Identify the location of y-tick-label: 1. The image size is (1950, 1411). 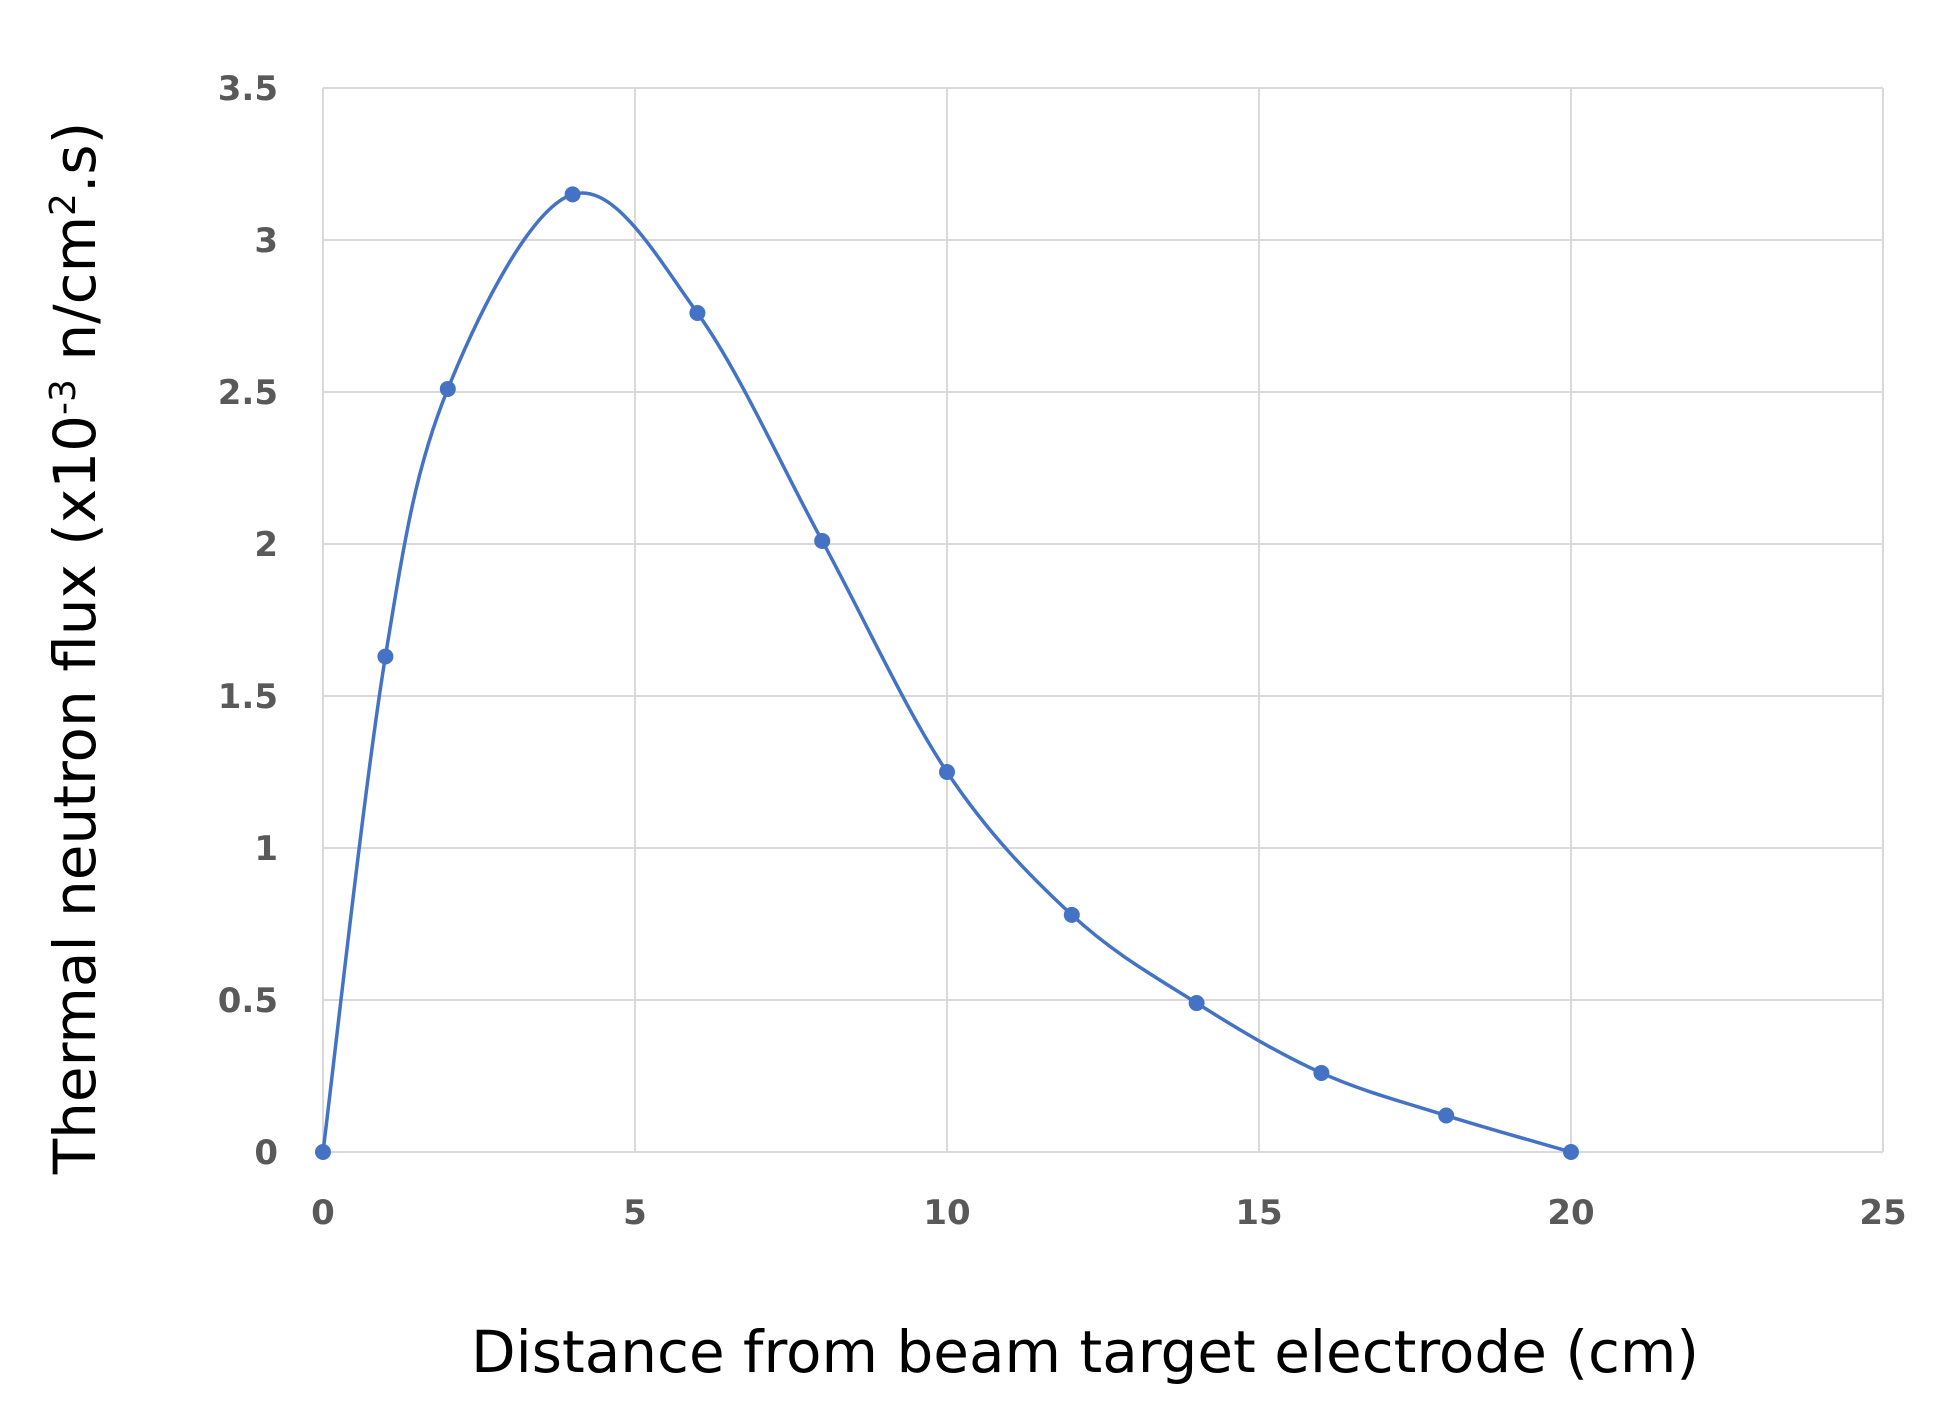
(266, 849).